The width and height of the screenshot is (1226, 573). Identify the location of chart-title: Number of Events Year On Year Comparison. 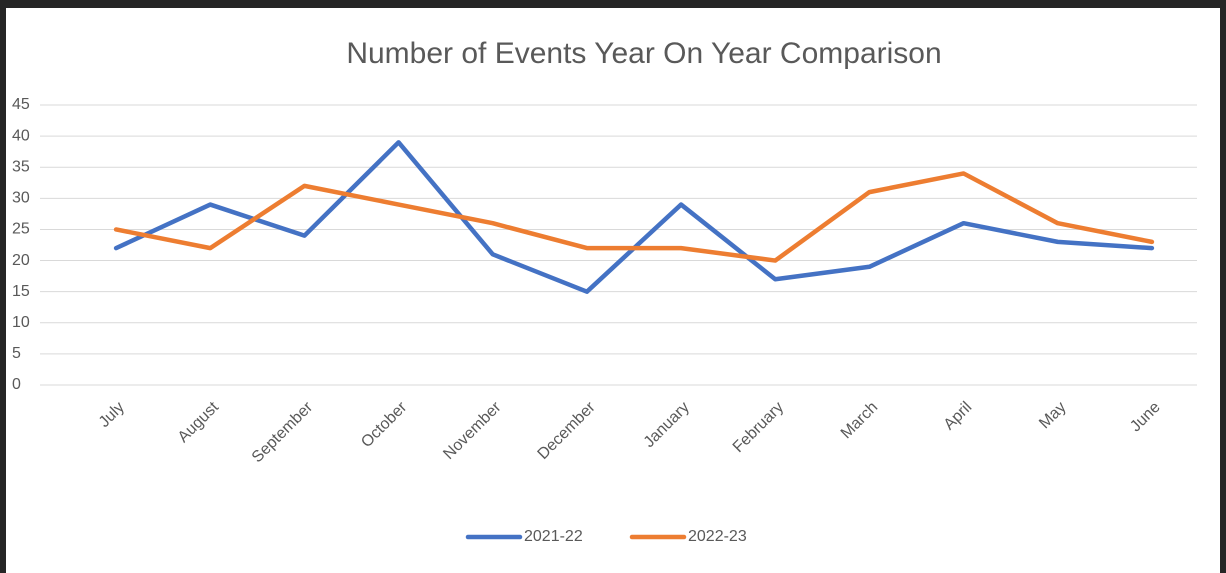
(643, 53).